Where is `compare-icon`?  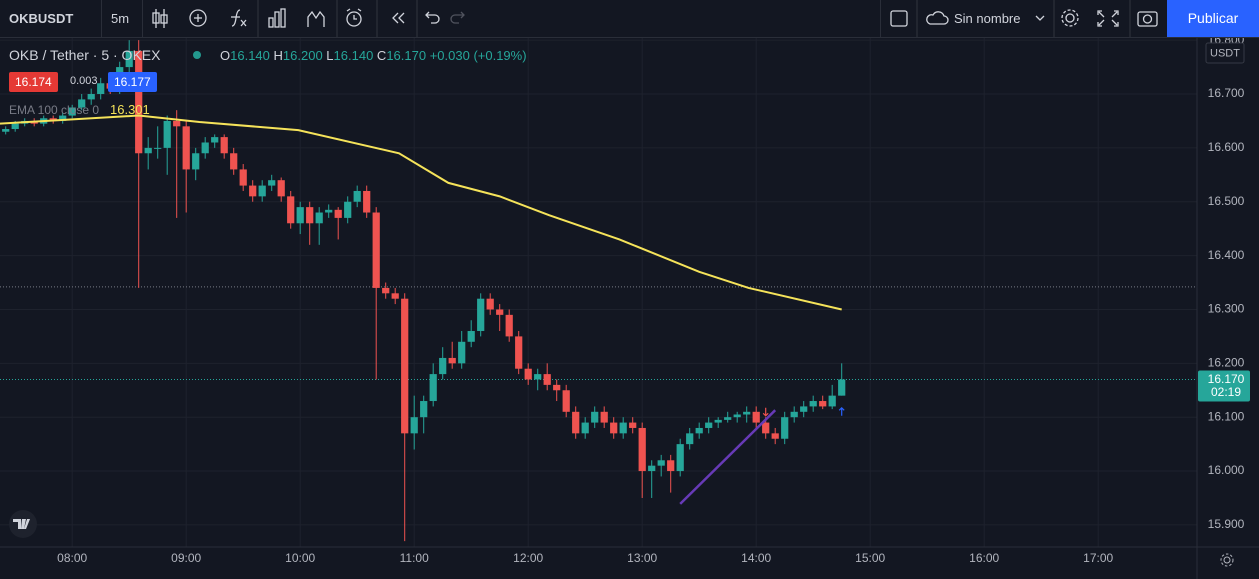 compare-icon is located at coordinates (277, 18).